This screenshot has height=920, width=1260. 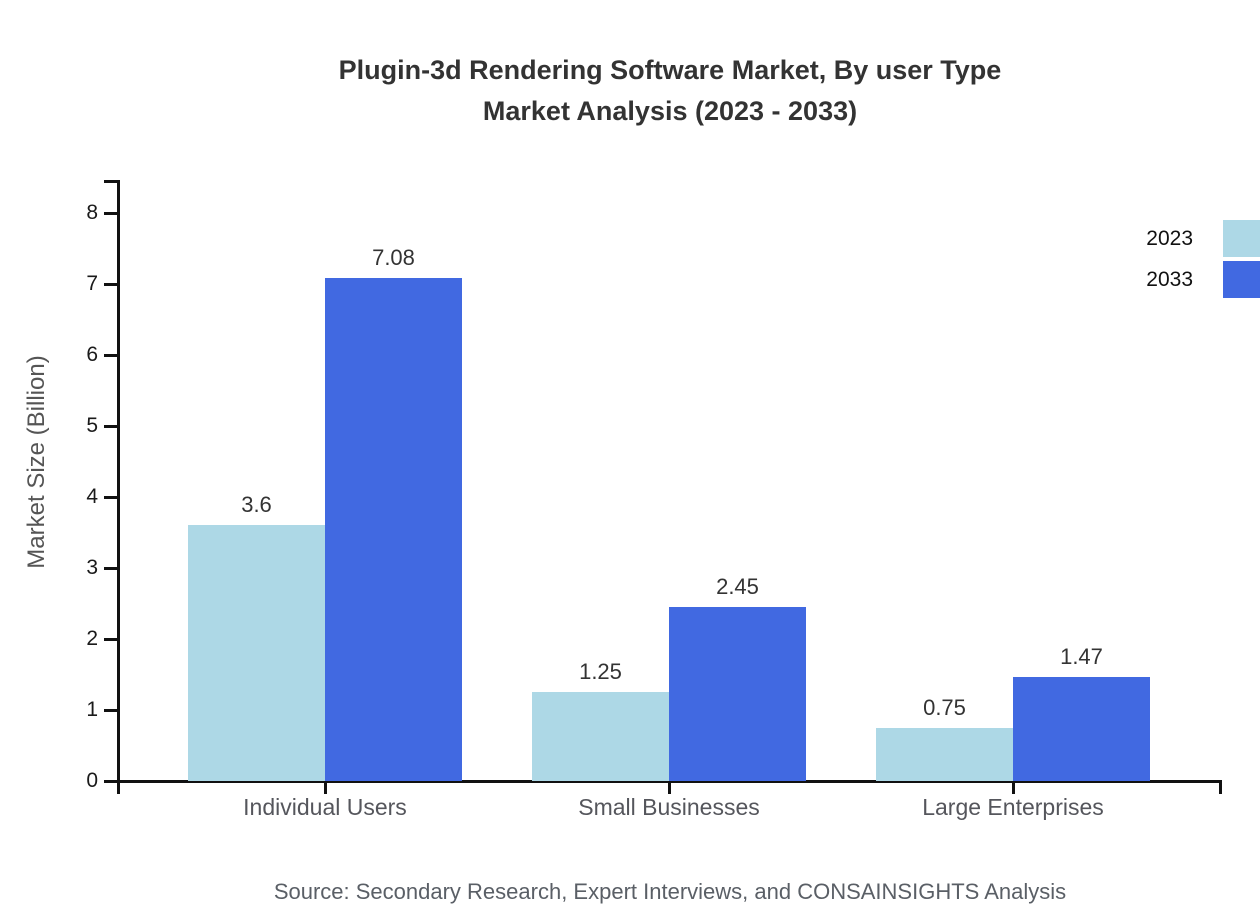 What do you see at coordinates (737, 587) in the screenshot?
I see `value-label-2033-small-businesses: 2.45` at bounding box center [737, 587].